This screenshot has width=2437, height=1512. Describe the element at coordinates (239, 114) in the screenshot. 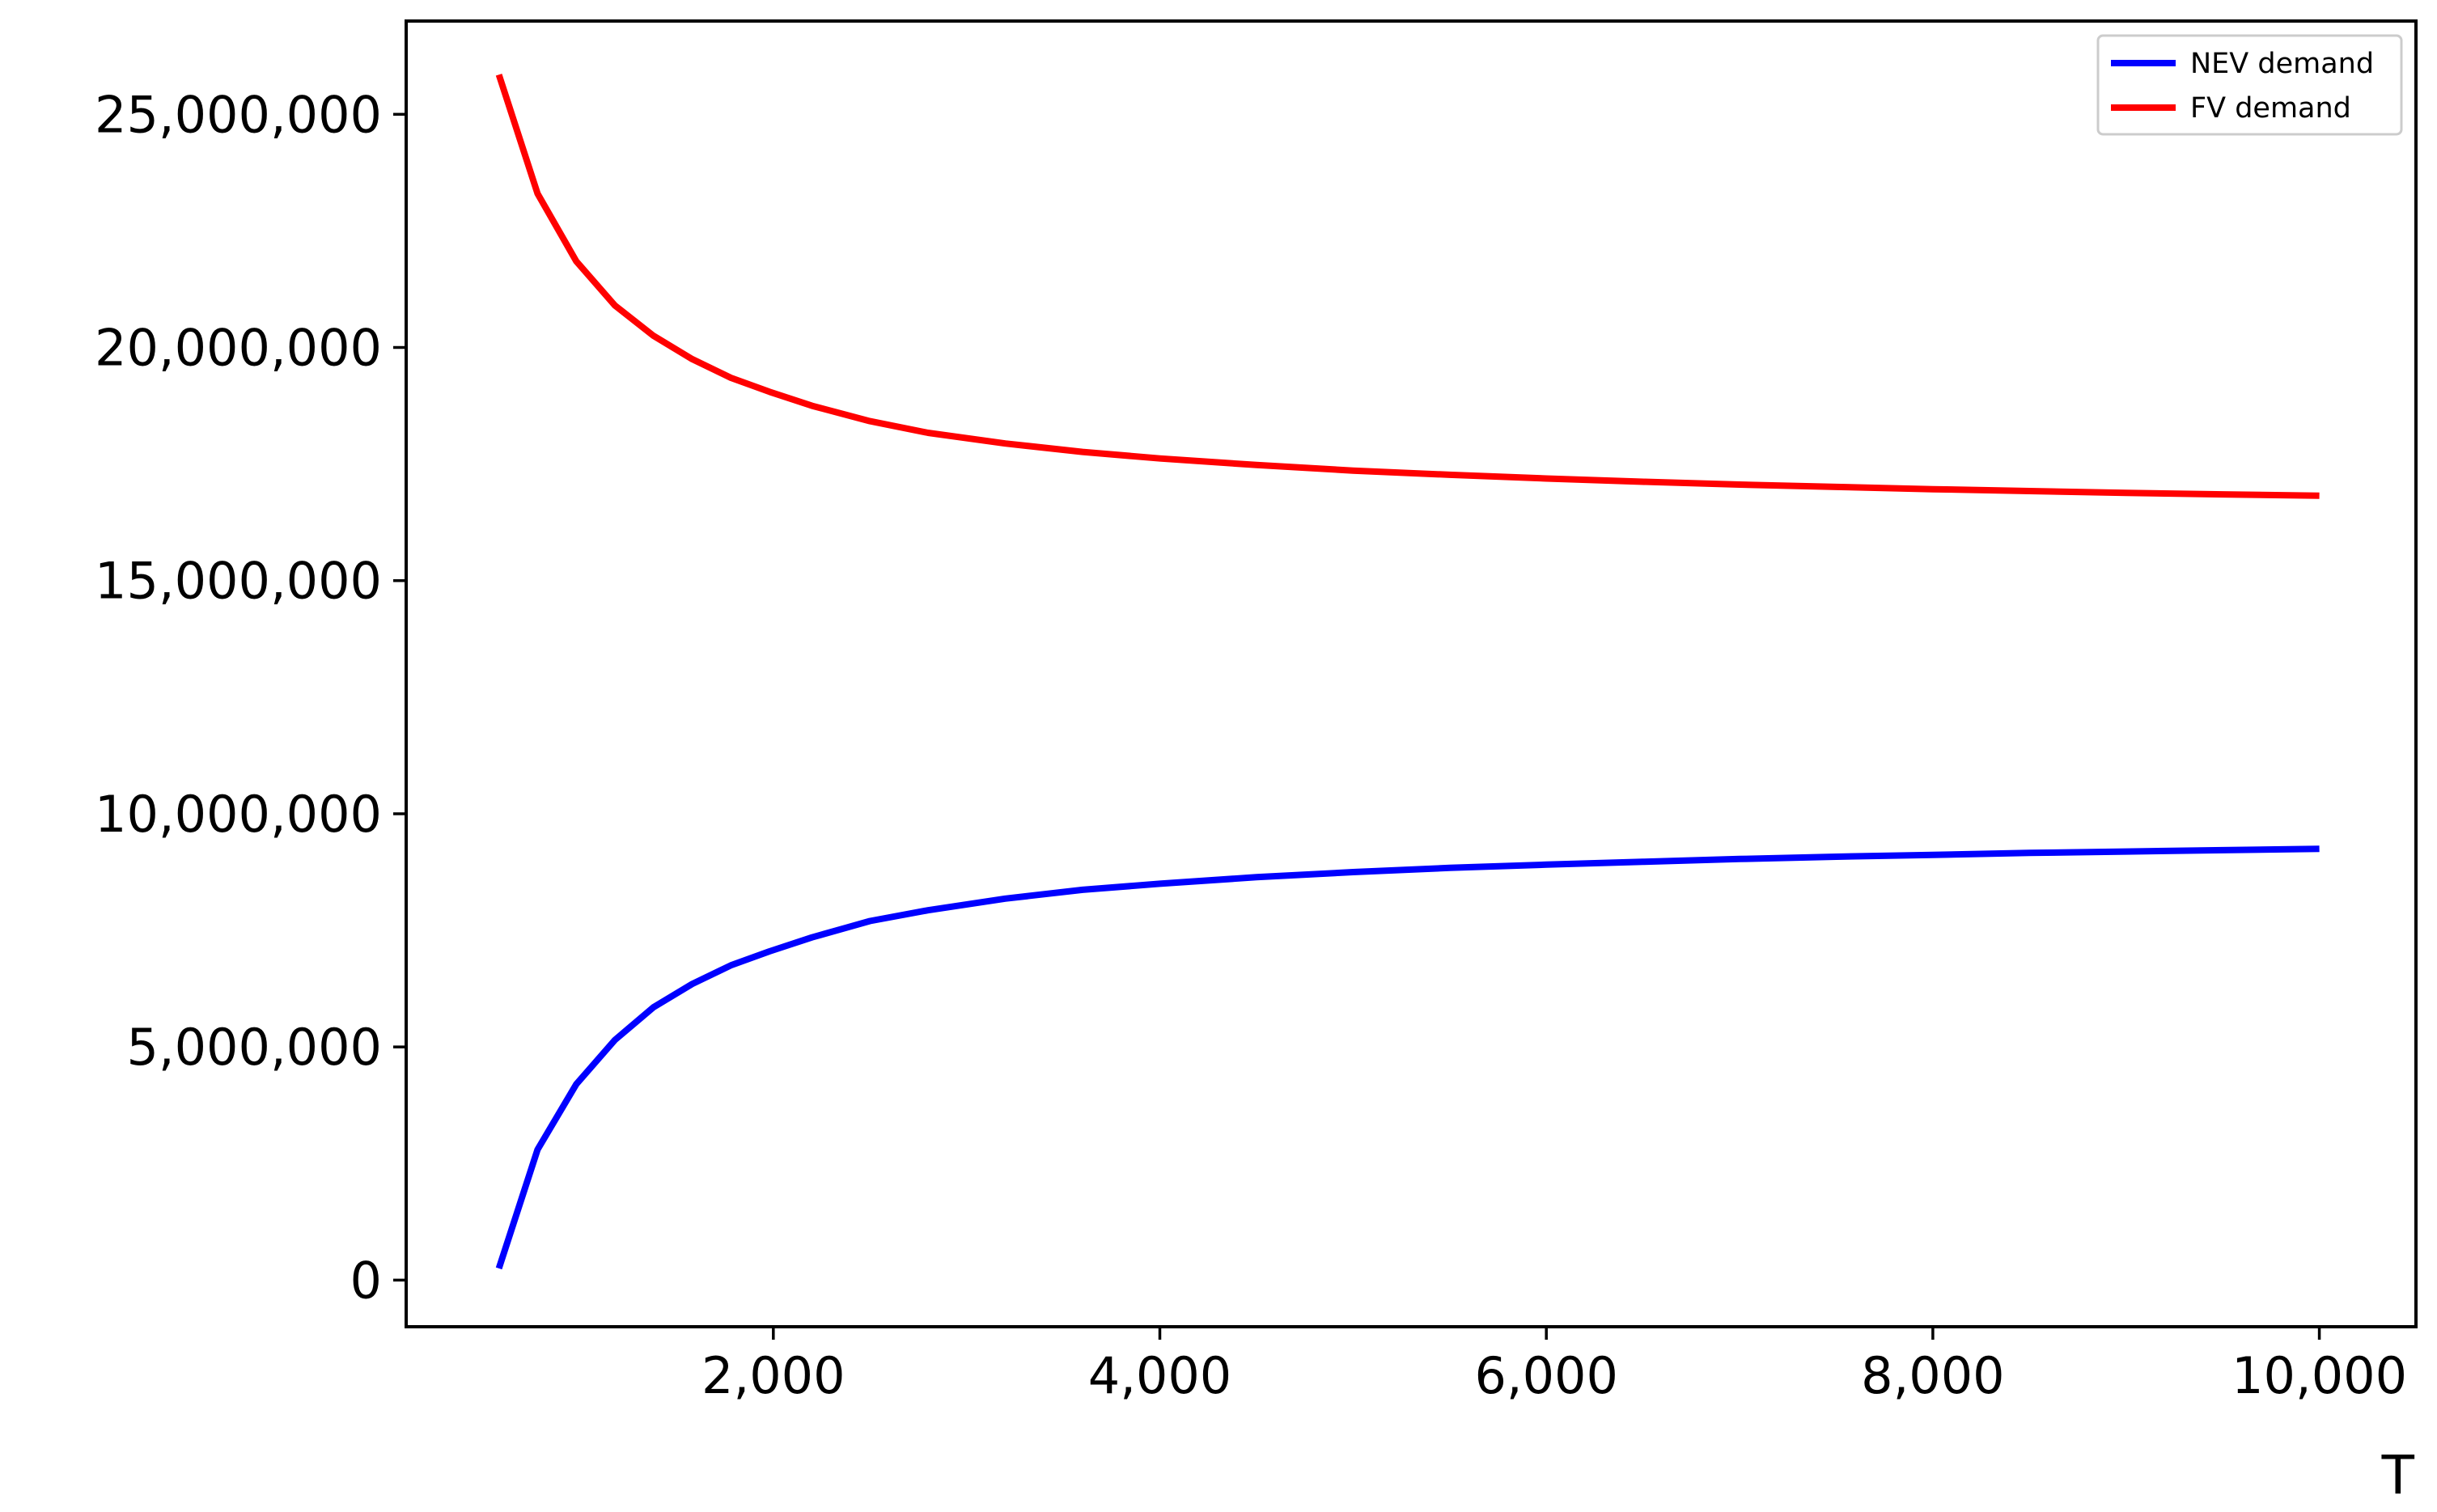

I see `y-tick-label: 25,000,000` at that location.